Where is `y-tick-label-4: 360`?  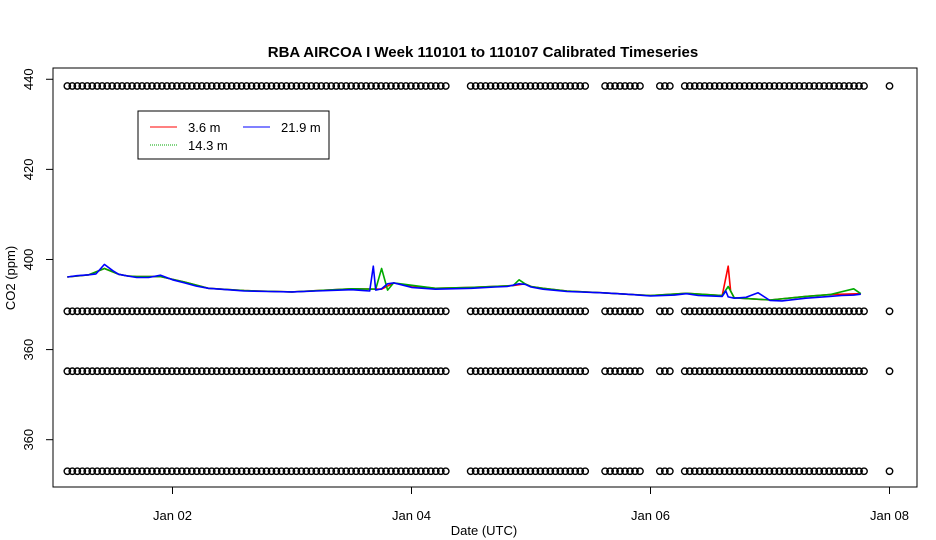 y-tick-label-4: 360 is located at coordinates (28, 440).